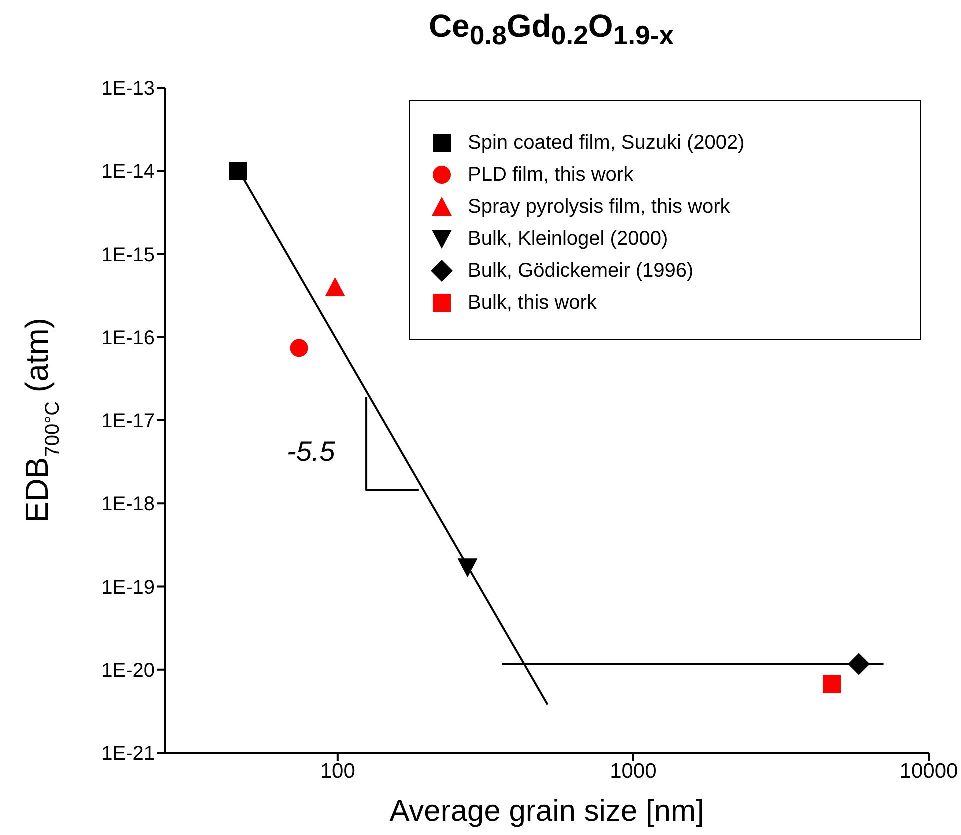 The width and height of the screenshot is (961, 835). Describe the element at coordinates (128, 172) in the screenshot. I see `y-tick-label: 1E-14` at that location.